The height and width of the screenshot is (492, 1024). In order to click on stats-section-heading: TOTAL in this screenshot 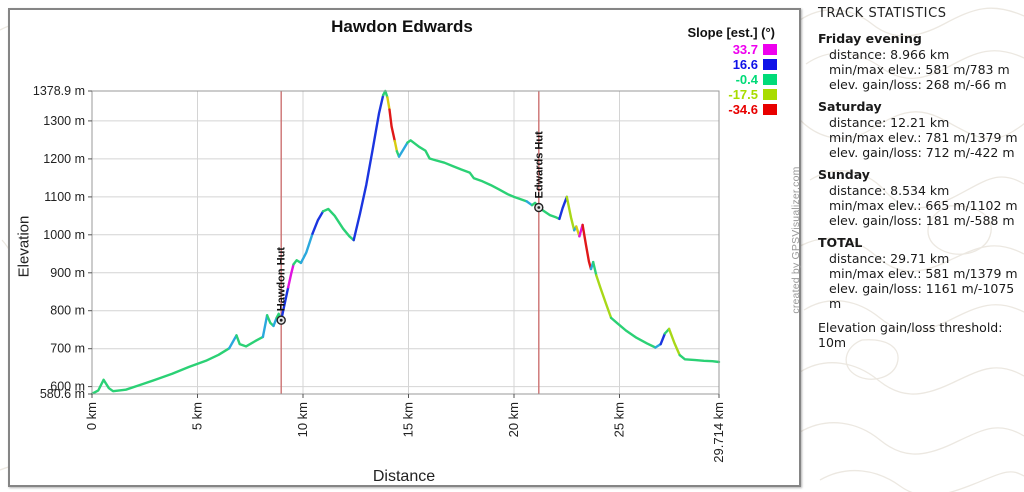, I will do `click(840, 242)`.